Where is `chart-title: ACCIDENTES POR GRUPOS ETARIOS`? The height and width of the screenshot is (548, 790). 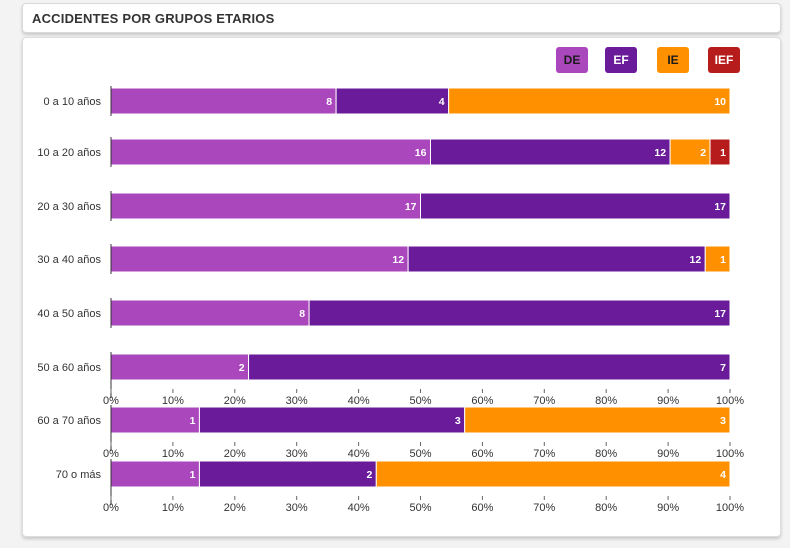
chart-title: ACCIDENTES POR GRUPOS ETARIOS is located at coordinates (153, 18).